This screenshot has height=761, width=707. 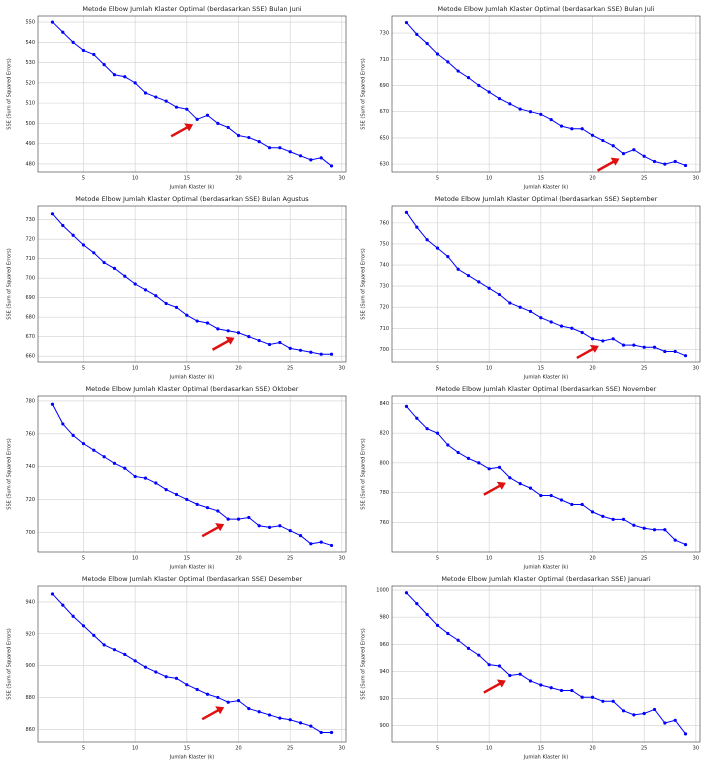 I want to click on arrow-head, so click(x=220, y=527).